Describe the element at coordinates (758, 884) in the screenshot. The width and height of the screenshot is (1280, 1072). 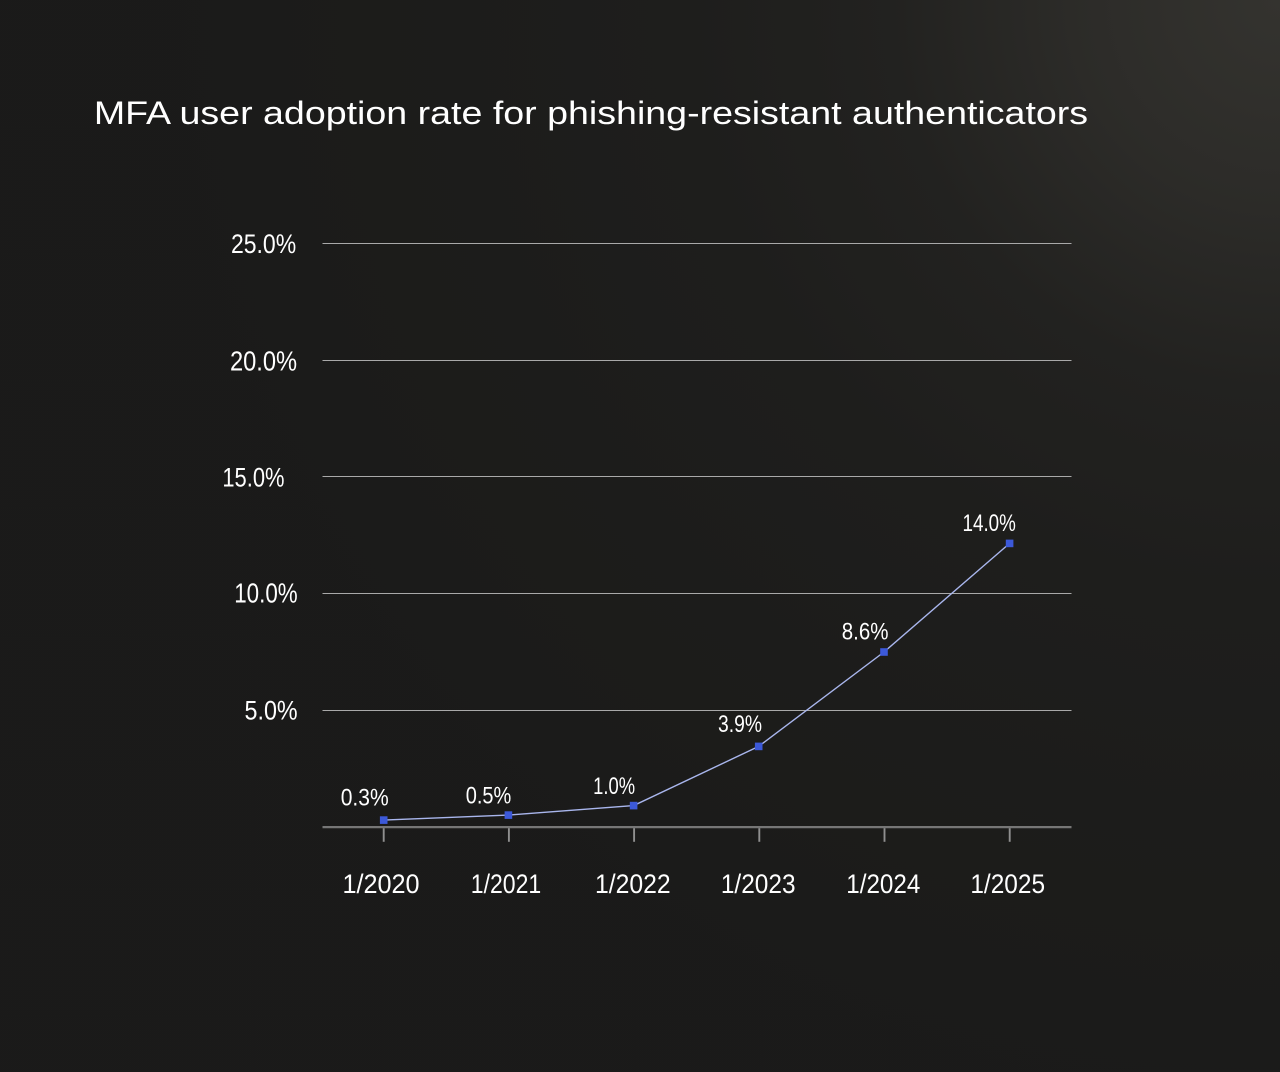
I see `svg-text: 1/2023` at that location.